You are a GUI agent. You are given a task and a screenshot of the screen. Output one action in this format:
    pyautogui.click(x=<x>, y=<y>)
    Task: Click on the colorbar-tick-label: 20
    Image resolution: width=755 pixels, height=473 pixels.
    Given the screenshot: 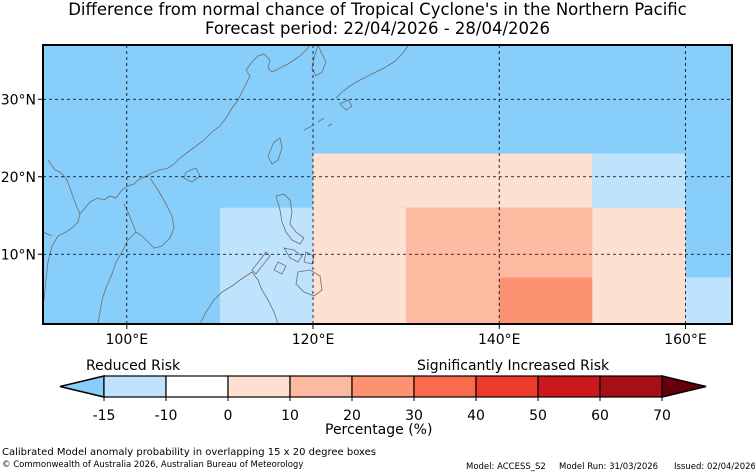 What is the action you would take?
    pyautogui.click(x=352, y=416)
    